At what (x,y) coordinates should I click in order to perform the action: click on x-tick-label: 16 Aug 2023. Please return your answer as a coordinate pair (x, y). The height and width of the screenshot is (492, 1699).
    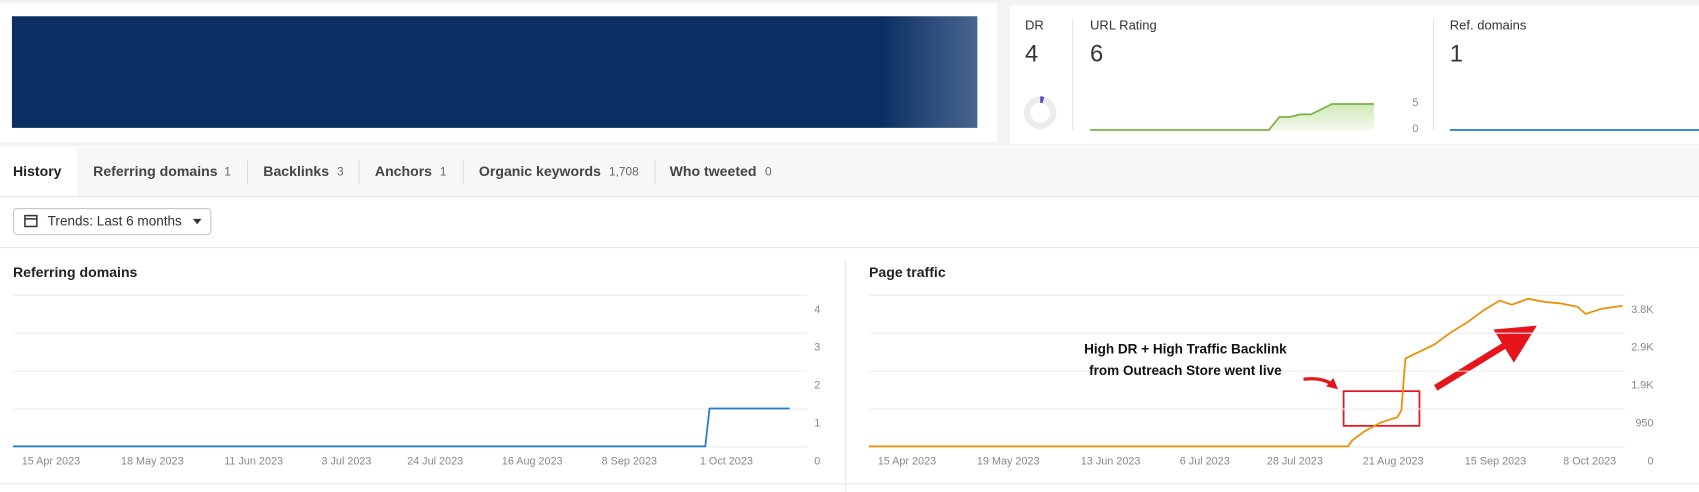
    Looking at the image, I should click on (532, 461).